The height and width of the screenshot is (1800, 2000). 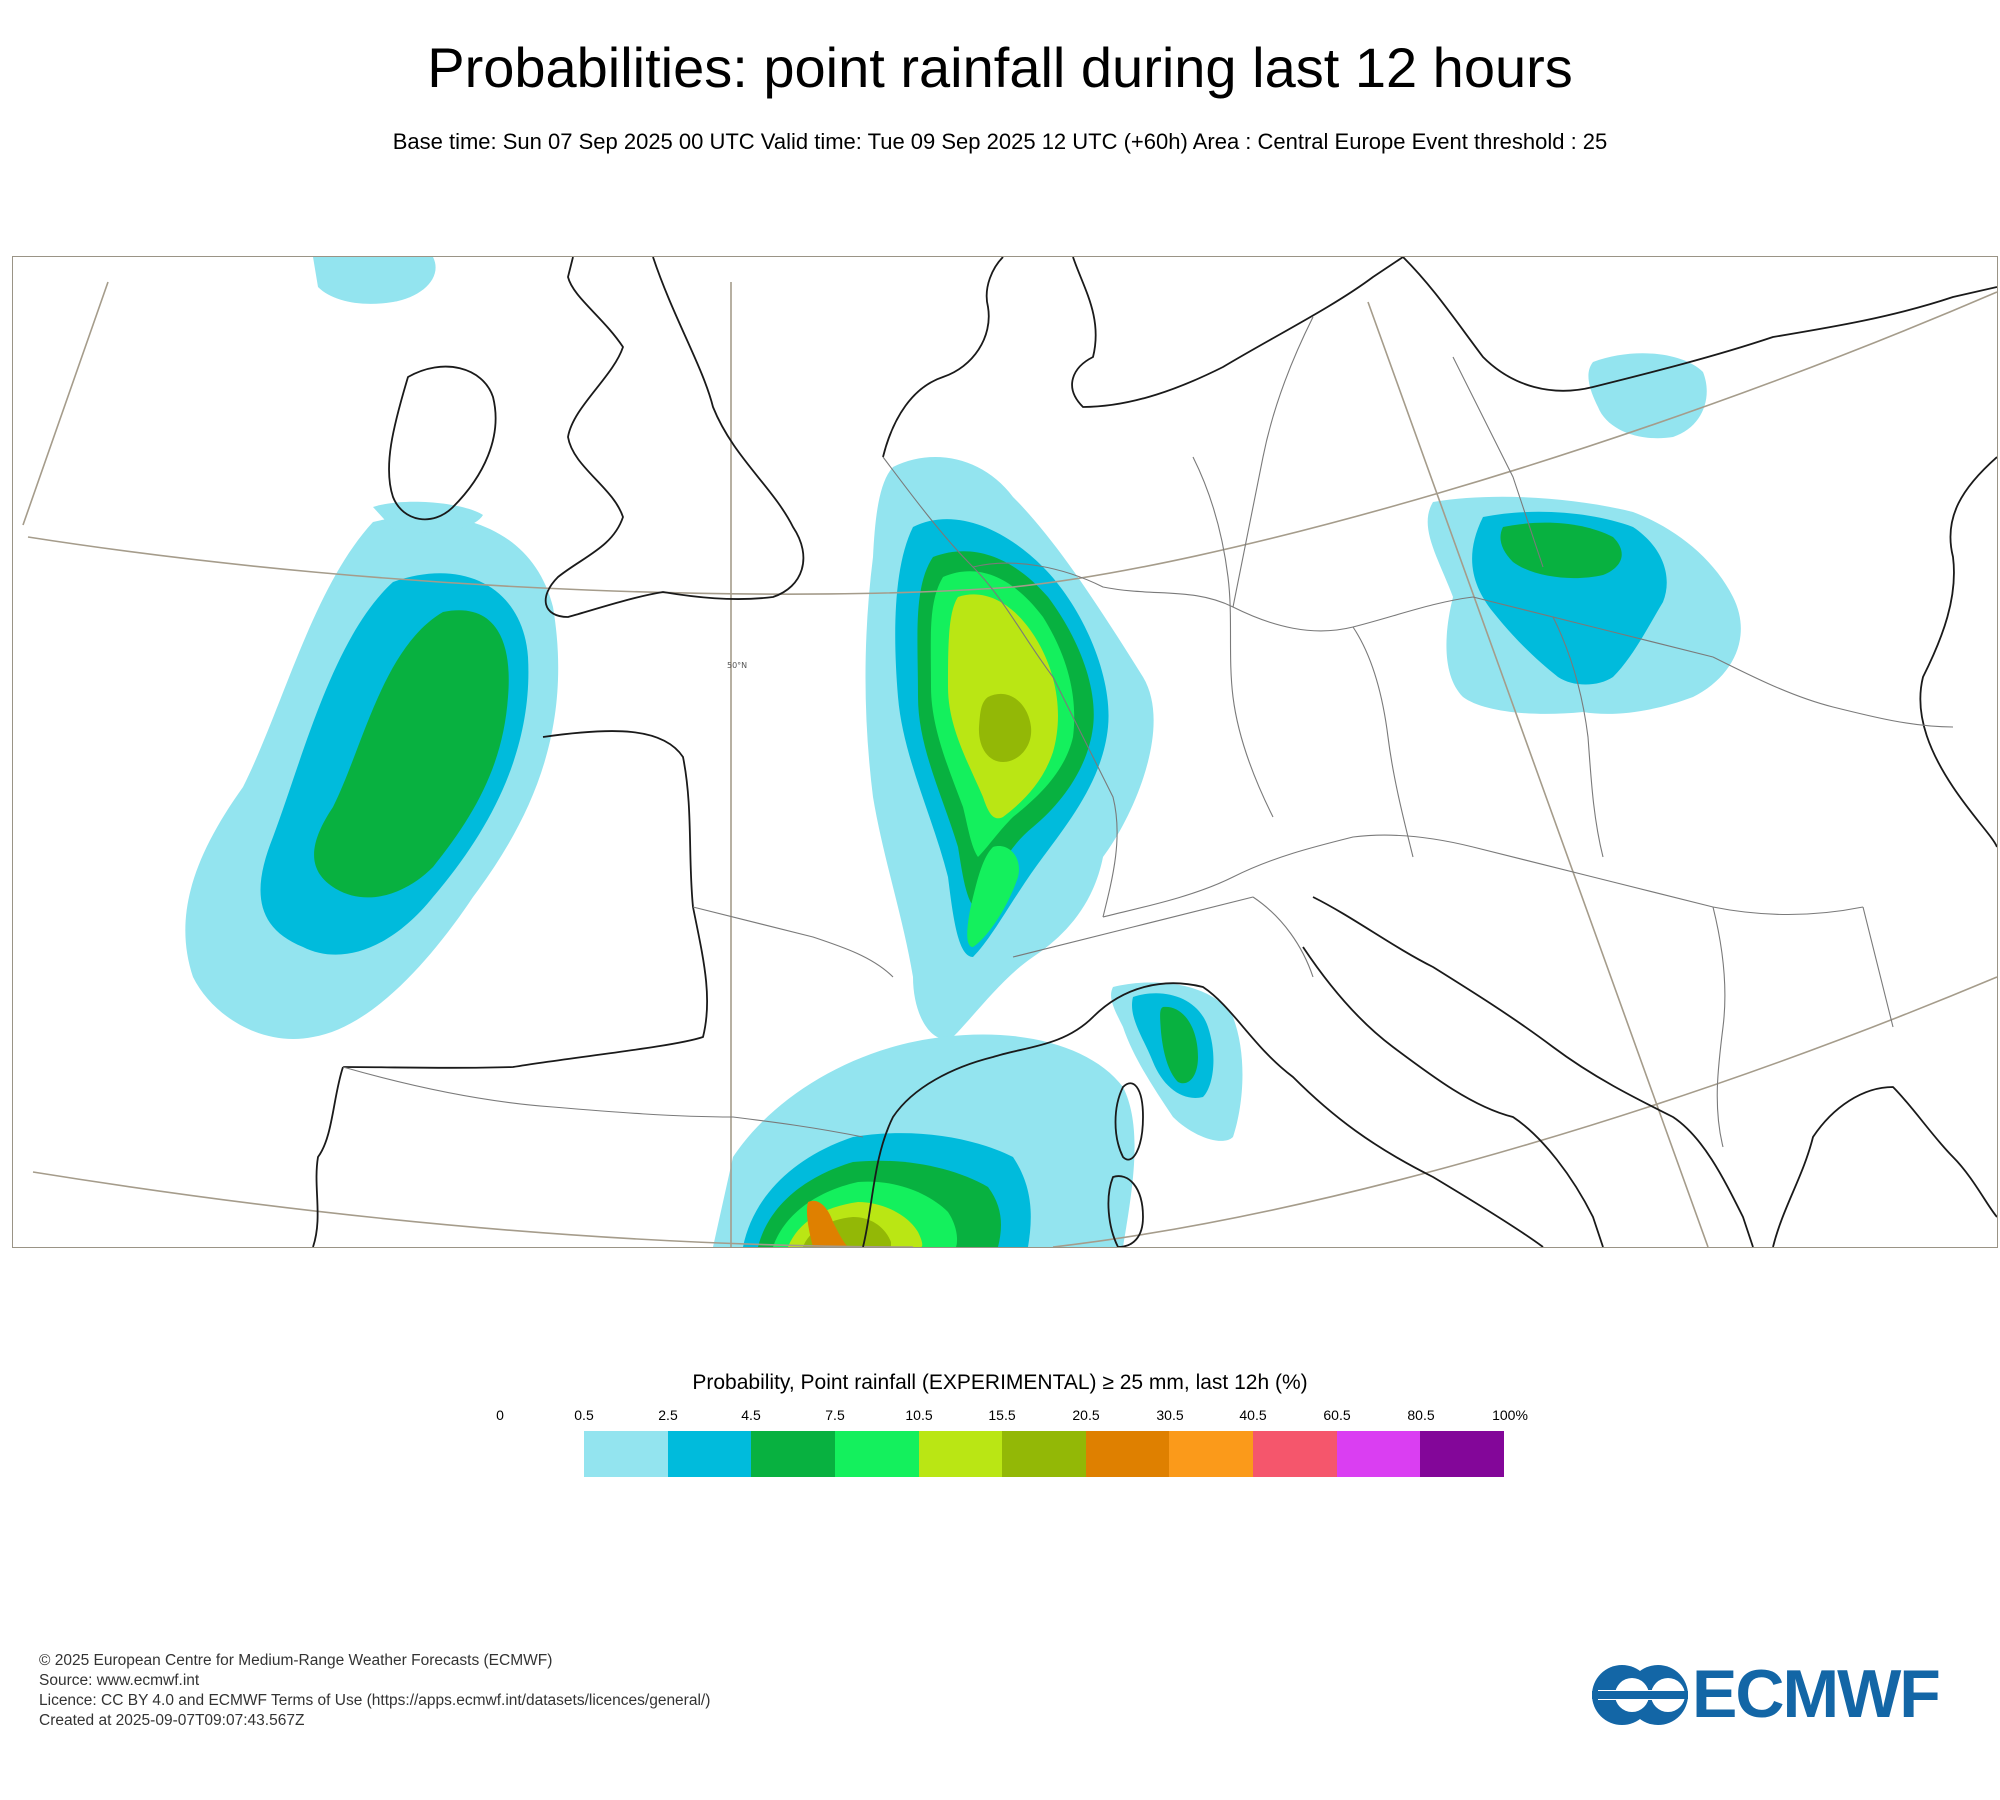 What do you see at coordinates (919, 1415) in the screenshot?
I see `legend-tick: 10.5` at bounding box center [919, 1415].